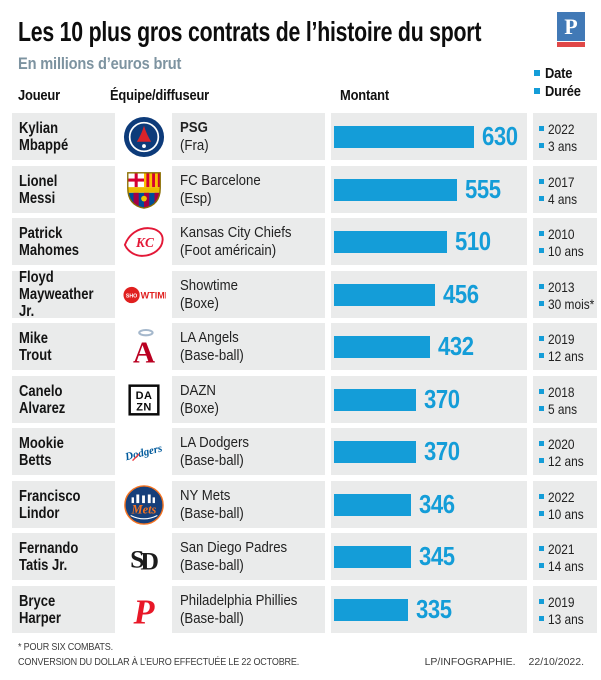 The image size is (601, 680). I want to click on player-name-cell: Canelo Alvarez, so click(63, 399).